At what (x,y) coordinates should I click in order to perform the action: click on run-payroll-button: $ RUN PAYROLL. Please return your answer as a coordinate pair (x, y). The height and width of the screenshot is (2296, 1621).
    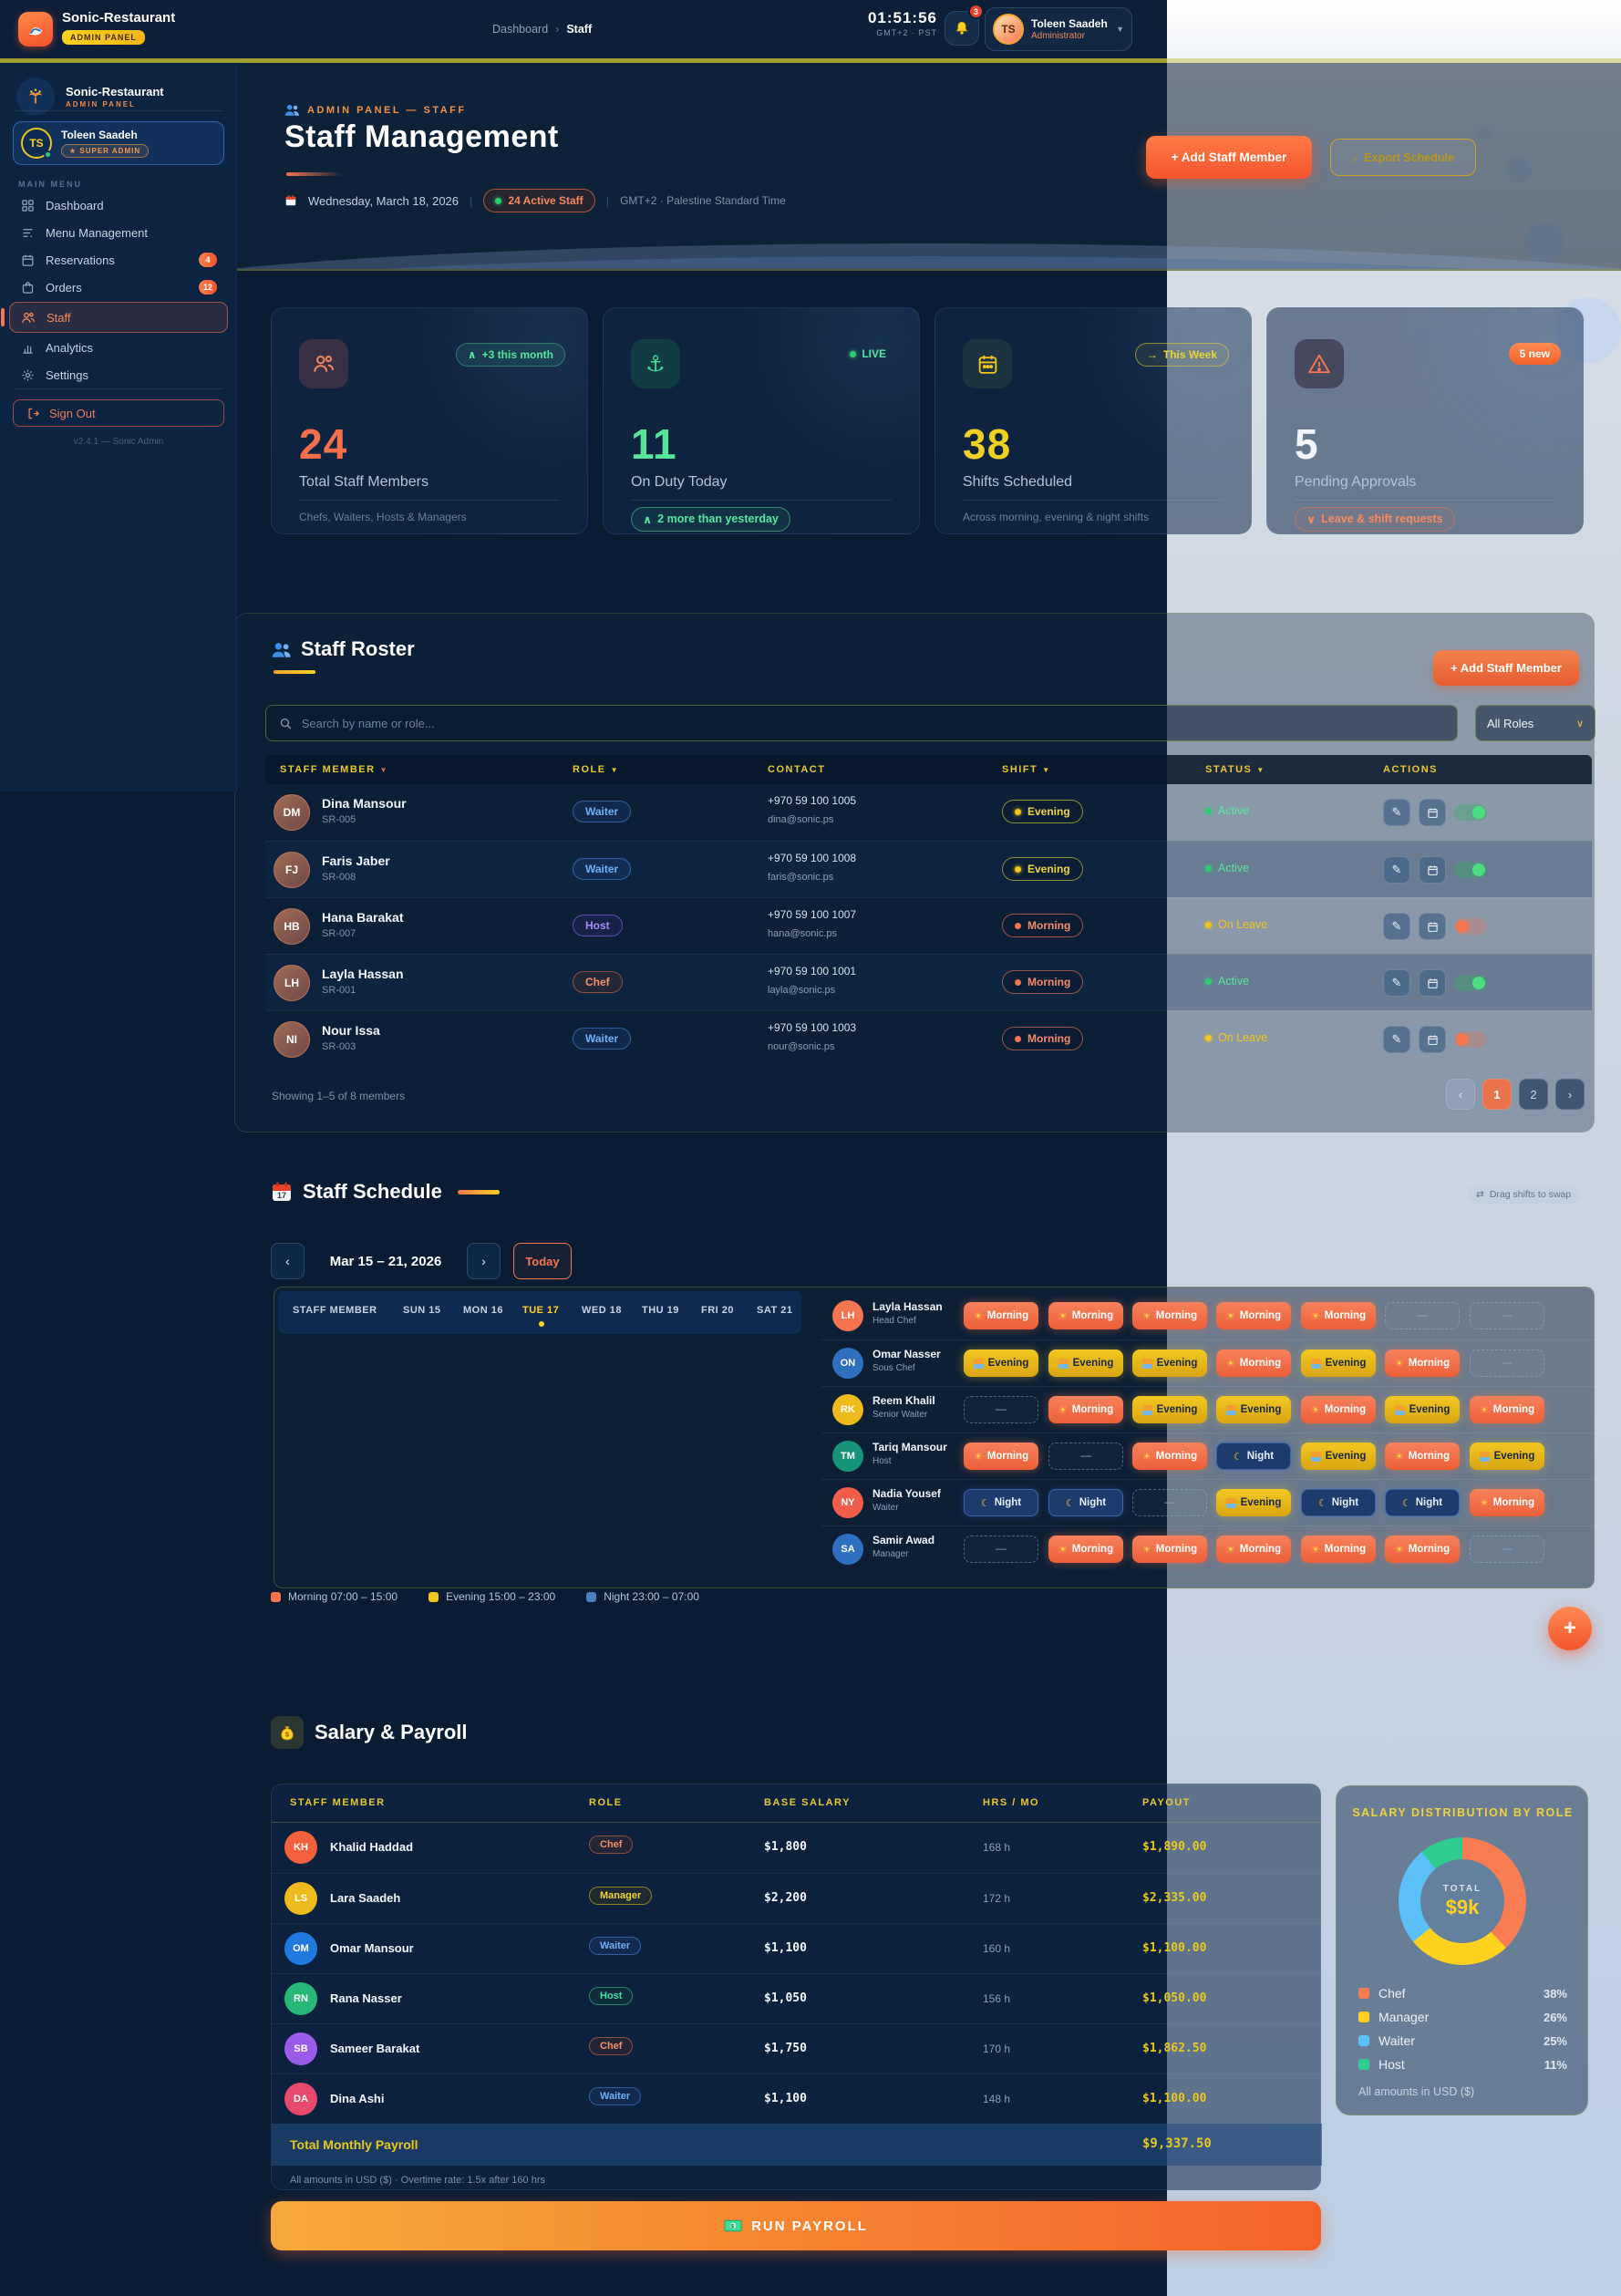
    Looking at the image, I should click on (796, 2225).